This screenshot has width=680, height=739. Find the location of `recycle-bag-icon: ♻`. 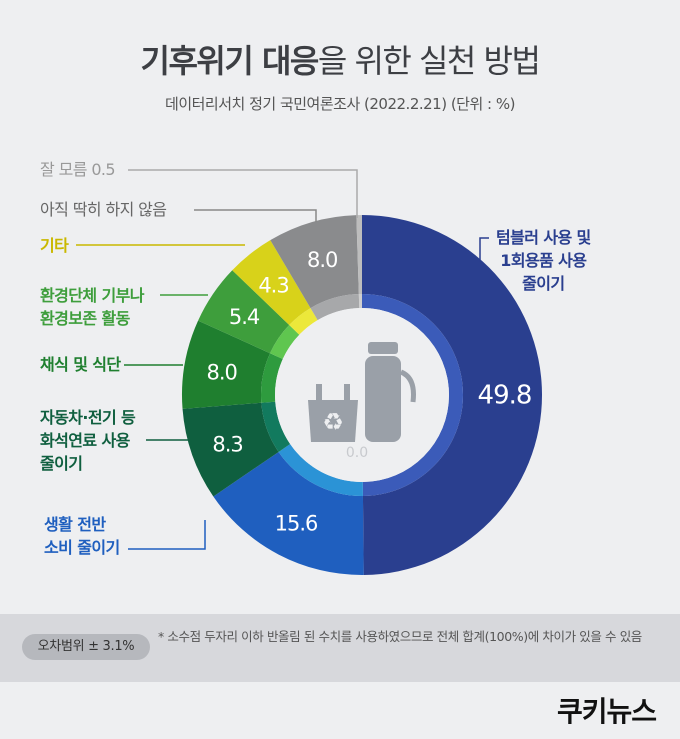

recycle-bag-icon: ♻ is located at coordinates (333, 413).